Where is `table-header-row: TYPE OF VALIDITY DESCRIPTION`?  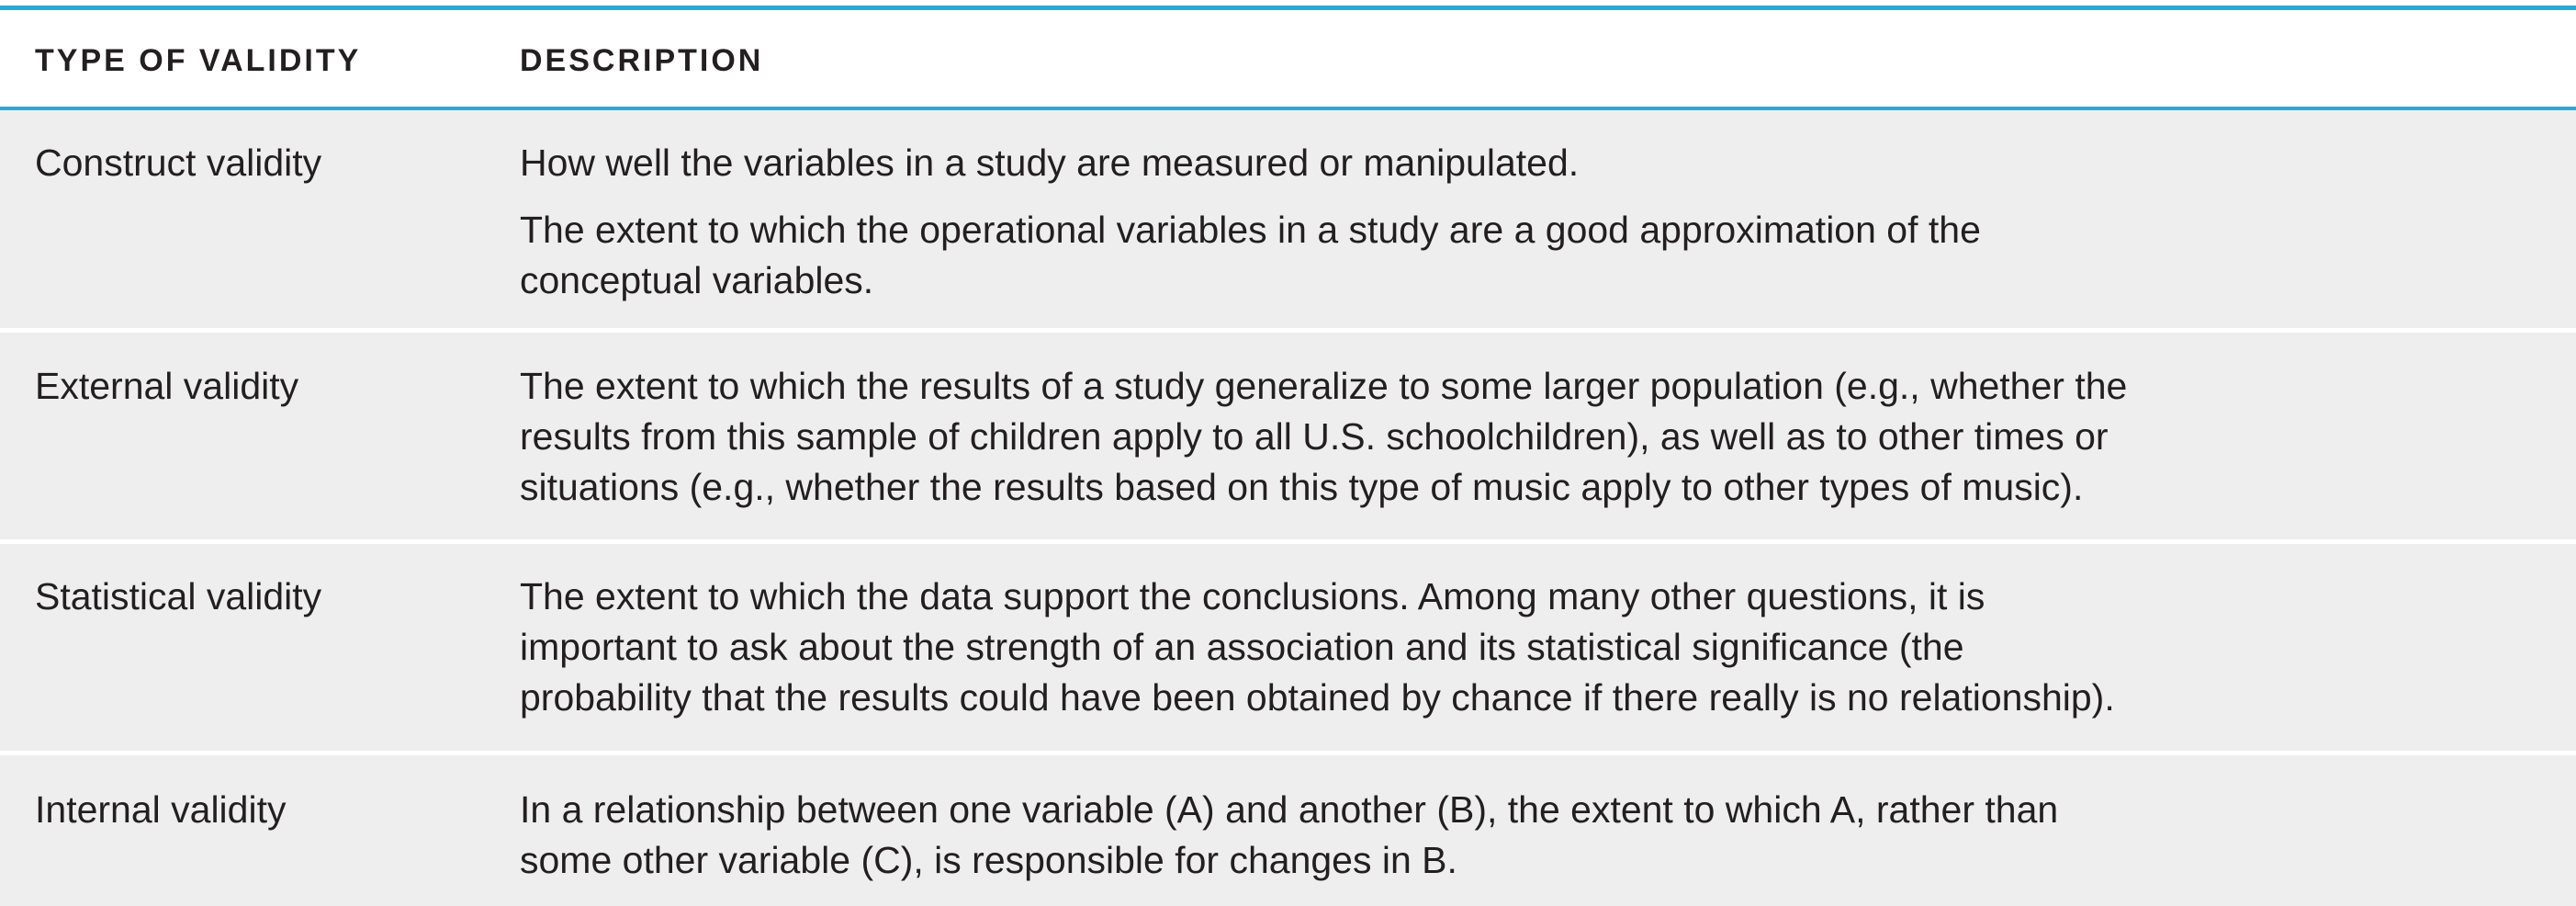 table-header-row: TYPE OF VALIDITY DESCRIPTION is located at coordinates (1288, 58).